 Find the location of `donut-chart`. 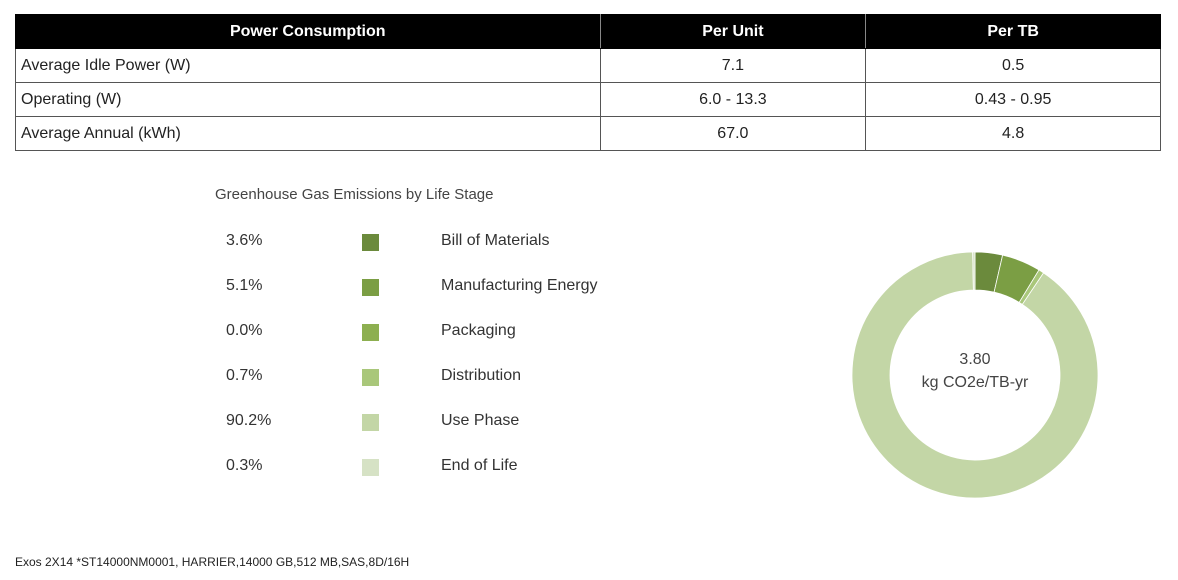

donut-chart is located at coordinates (975, 375).